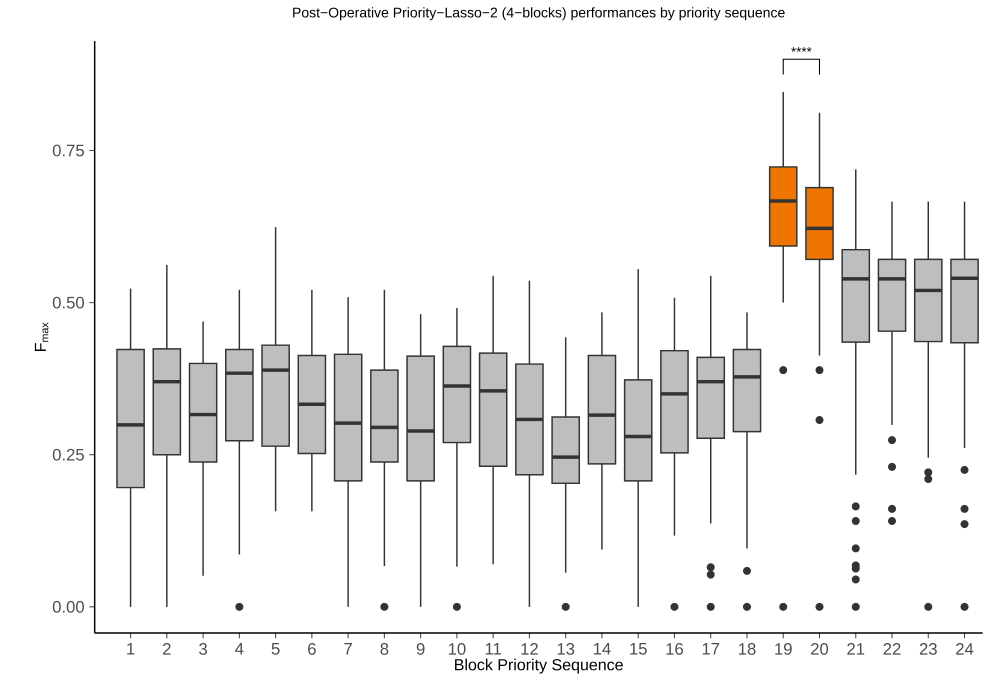 The height and width of the screenshot is (697, 983). I want to click on x-tick-label: 22, so click(892, 649).